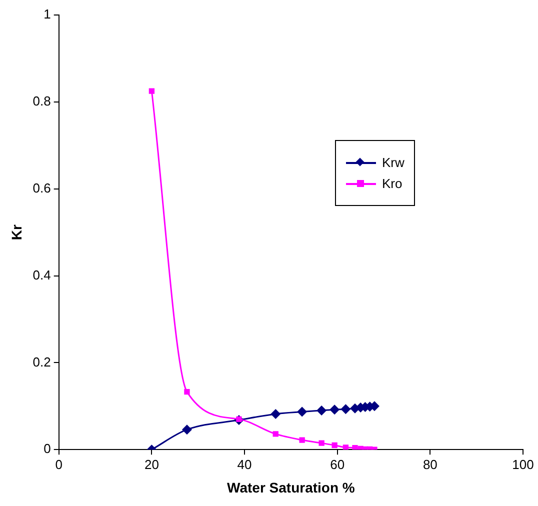 This screenshot has height=506, width=538. I want to click on x-axis-title: Water Saturation %, so click(291, 487).